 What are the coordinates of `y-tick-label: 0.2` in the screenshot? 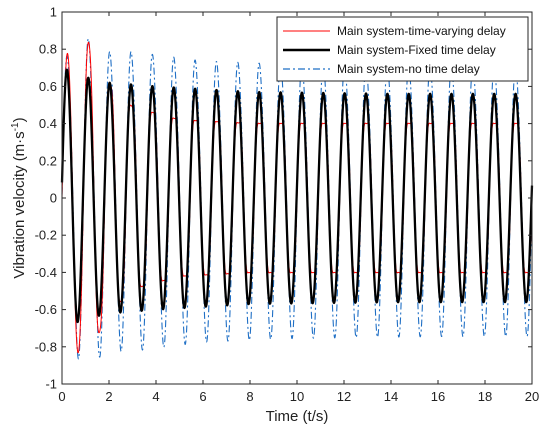 It's located at (48, 160).